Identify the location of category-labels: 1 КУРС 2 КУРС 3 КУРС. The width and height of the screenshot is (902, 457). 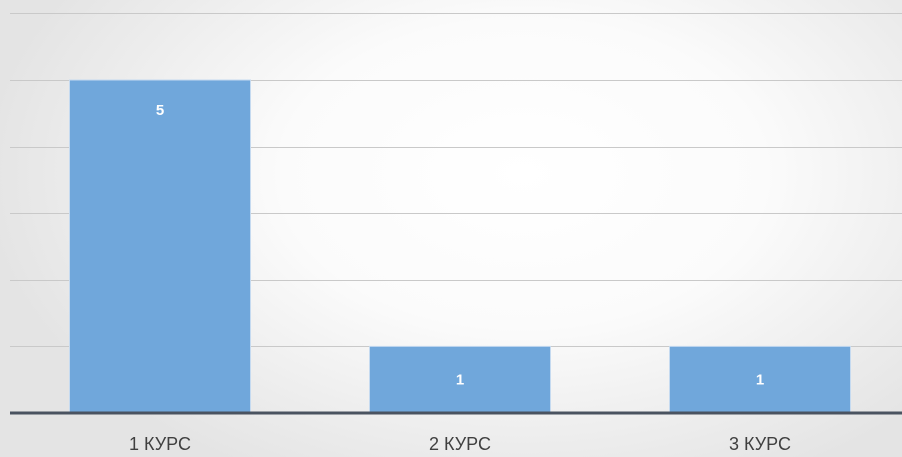
(460, 444).